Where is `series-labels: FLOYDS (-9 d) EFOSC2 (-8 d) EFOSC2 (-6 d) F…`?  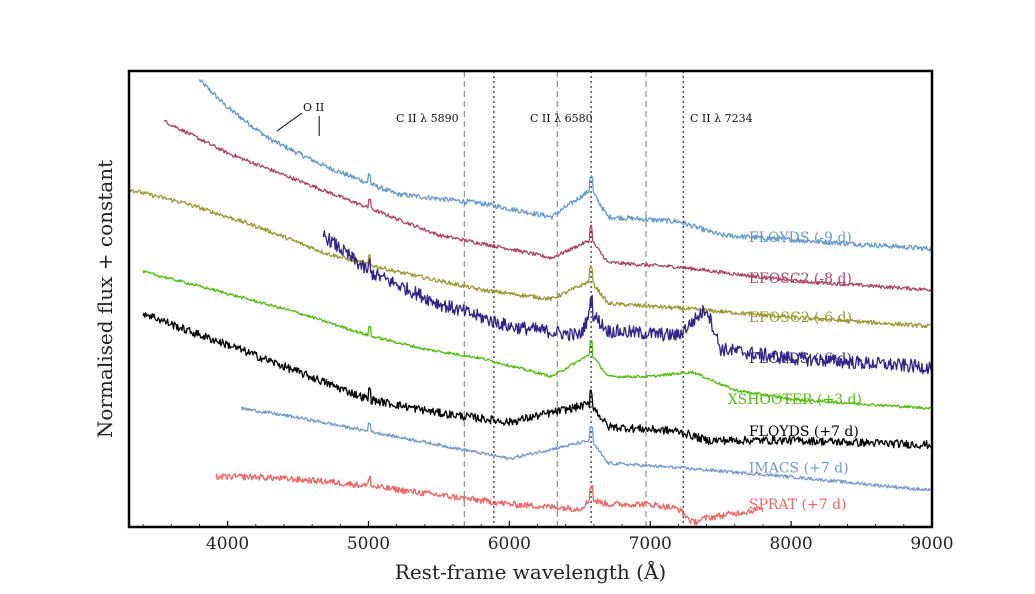
series-labels: FLOYDS (-9 d) EFOSC2 (-8 d) EFOSC2 (-6 d) F… is located at coordinates (795, 371).